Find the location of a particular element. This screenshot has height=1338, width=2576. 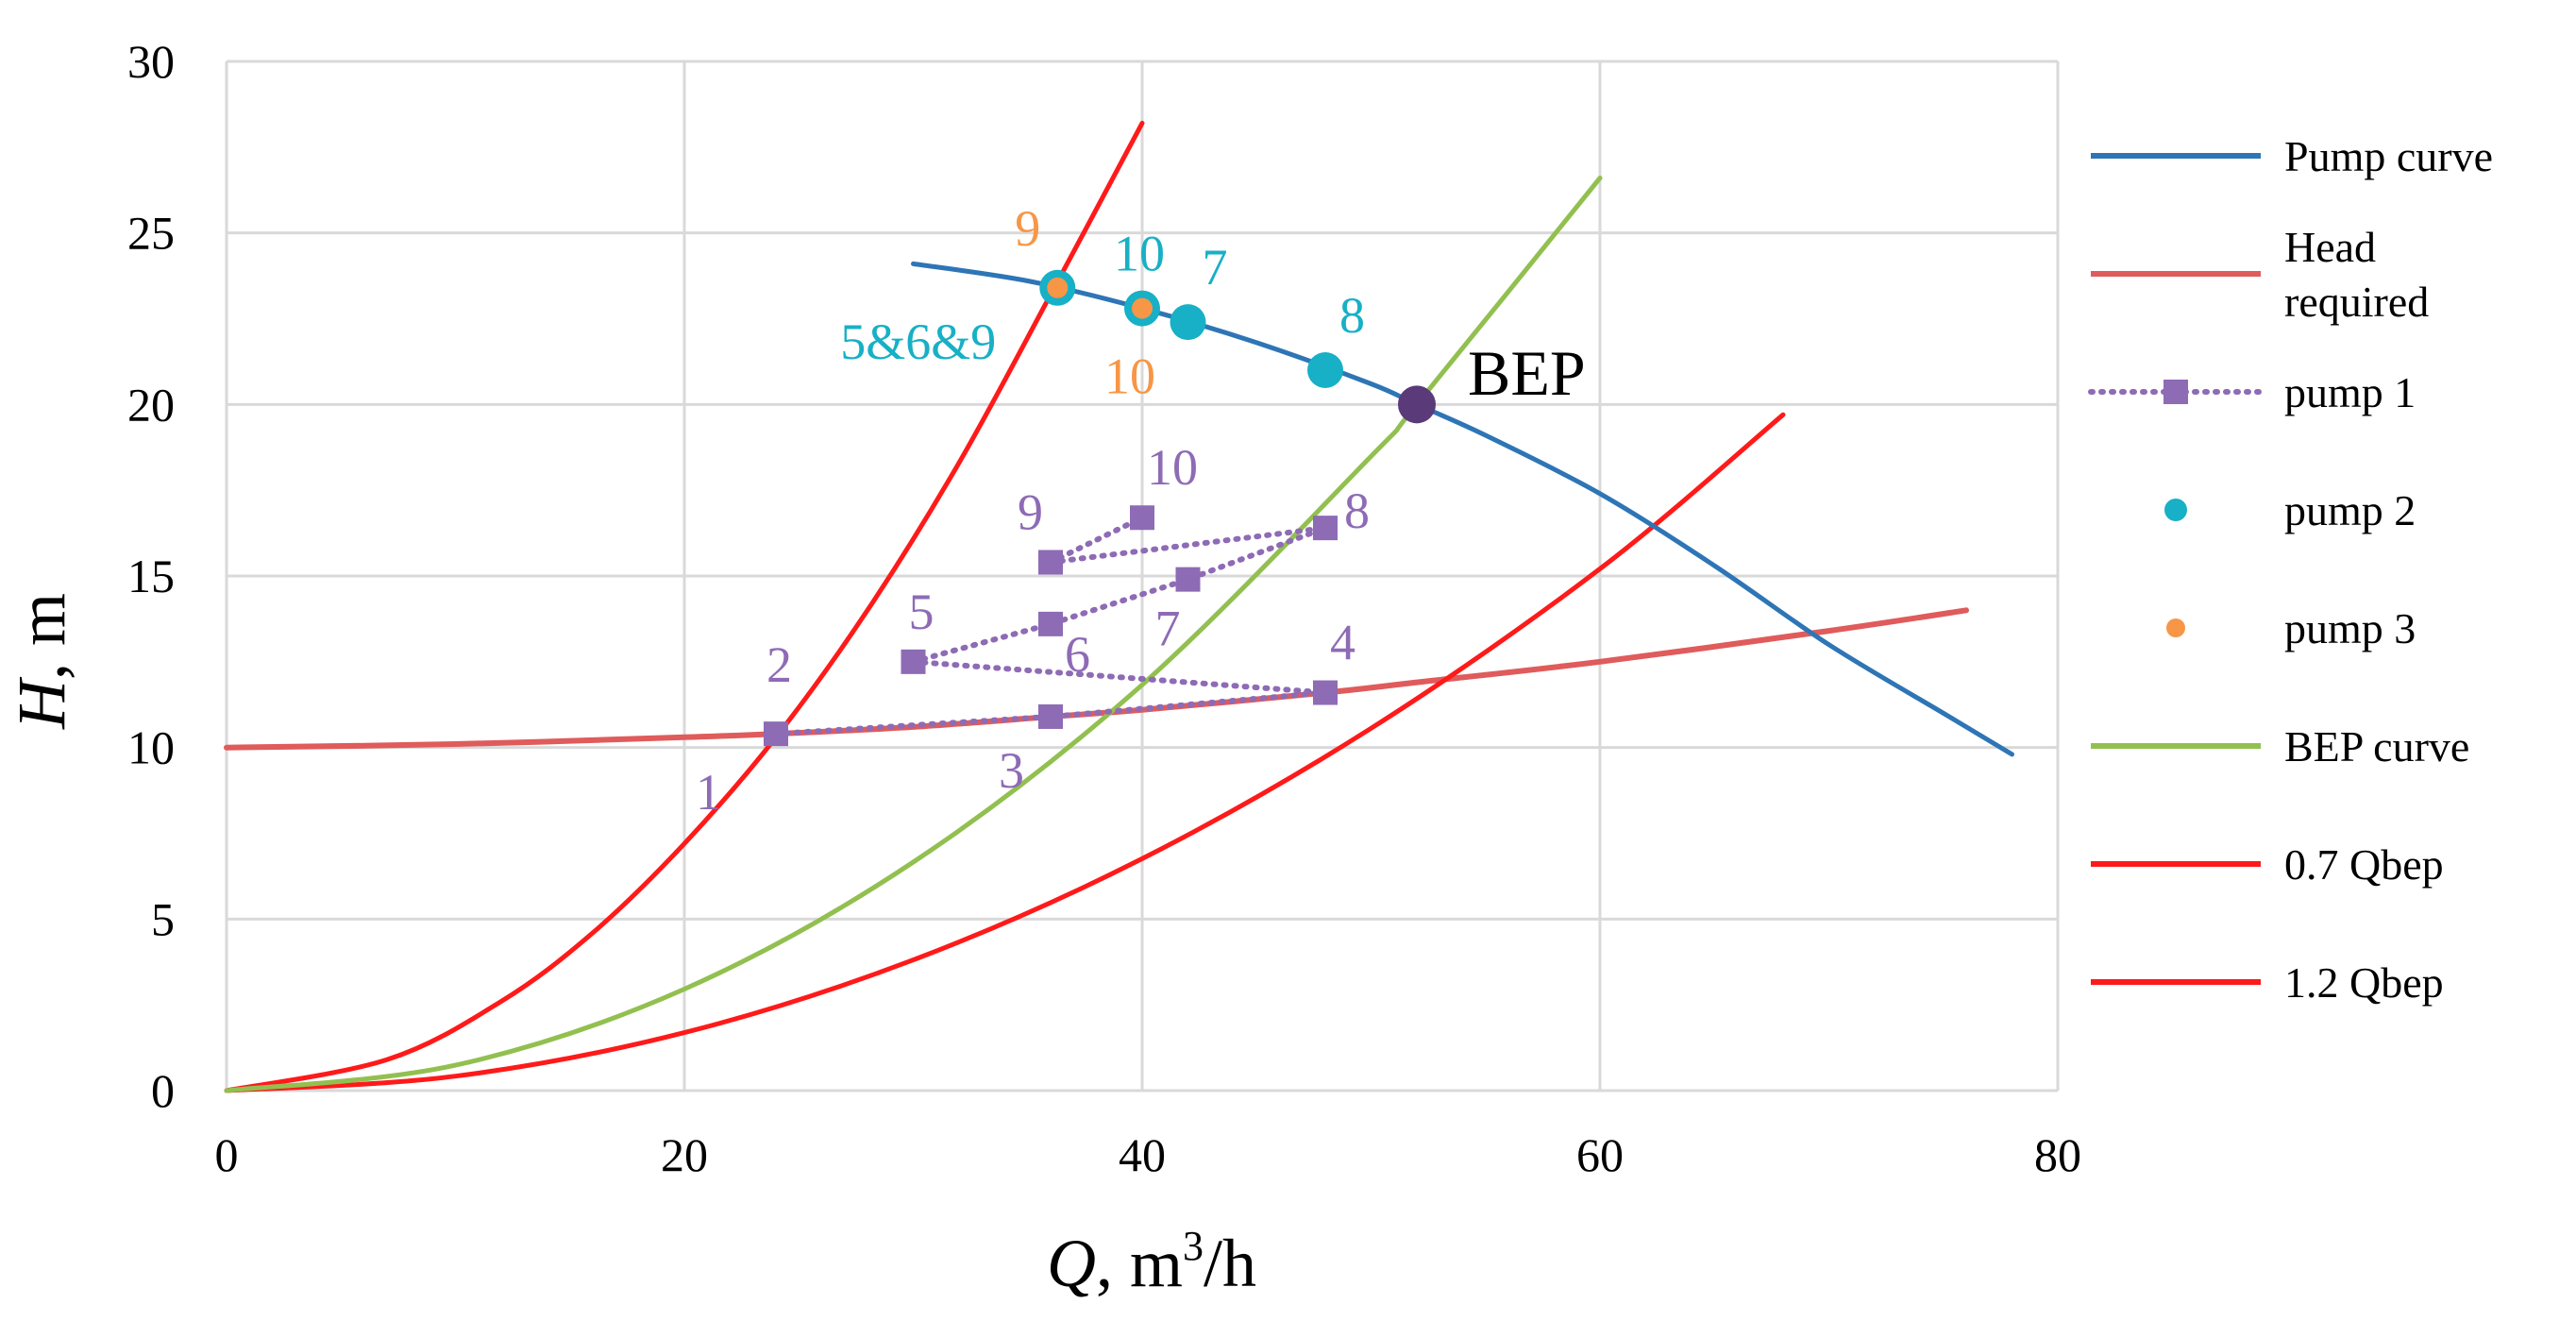

y-axis-title: H, m is located at coordinates (42, 662).